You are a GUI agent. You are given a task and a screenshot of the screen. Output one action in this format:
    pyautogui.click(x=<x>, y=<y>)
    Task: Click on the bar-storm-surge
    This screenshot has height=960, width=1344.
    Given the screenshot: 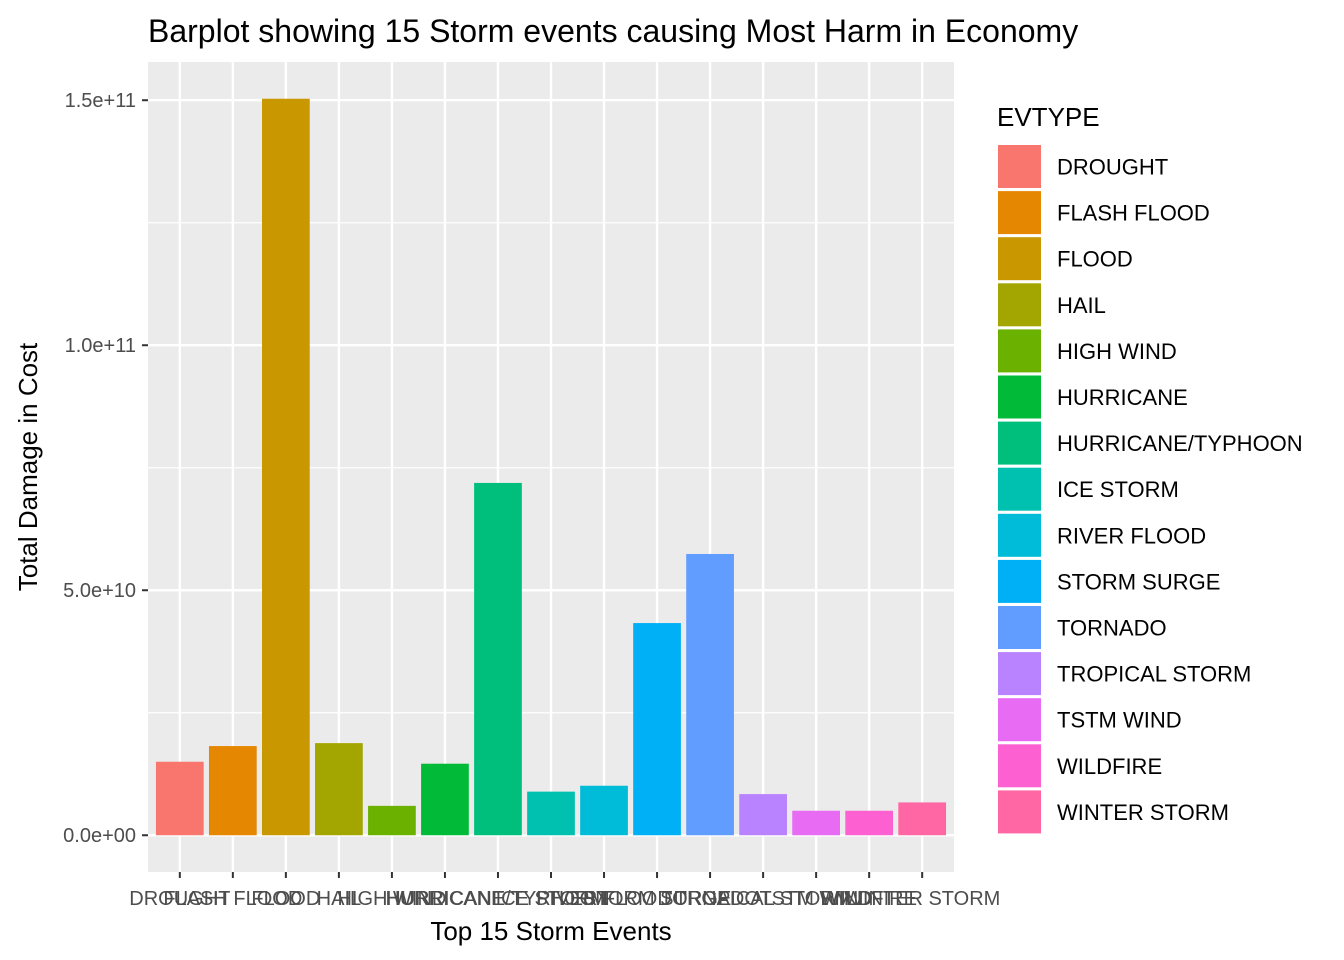 What is the action you would take?
    pyautogui.click(x=657, y=729)
    